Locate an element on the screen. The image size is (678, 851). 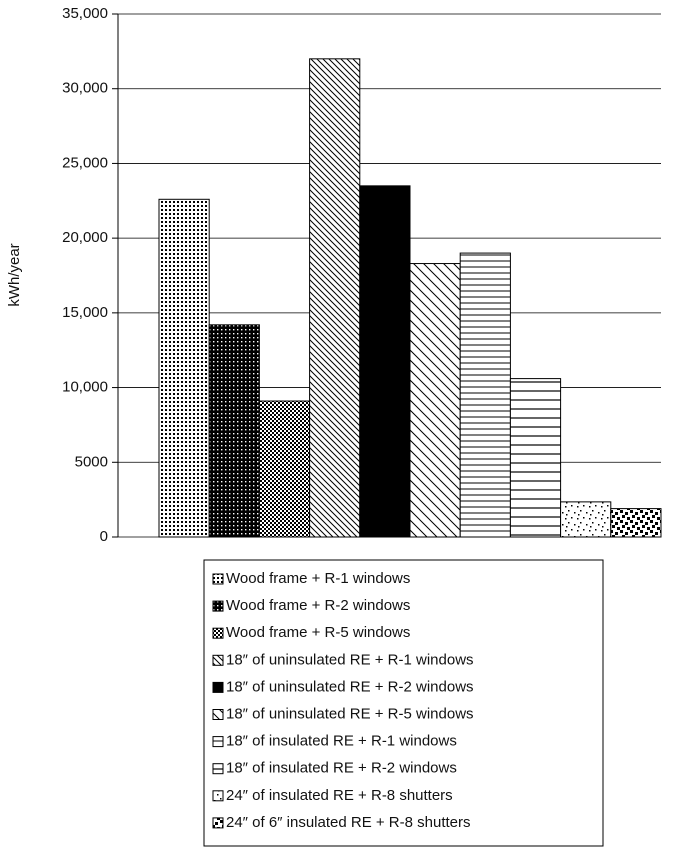
legend-label: 24″ of insulated RE + R-8 shutters is located at coordinates (339, 795).